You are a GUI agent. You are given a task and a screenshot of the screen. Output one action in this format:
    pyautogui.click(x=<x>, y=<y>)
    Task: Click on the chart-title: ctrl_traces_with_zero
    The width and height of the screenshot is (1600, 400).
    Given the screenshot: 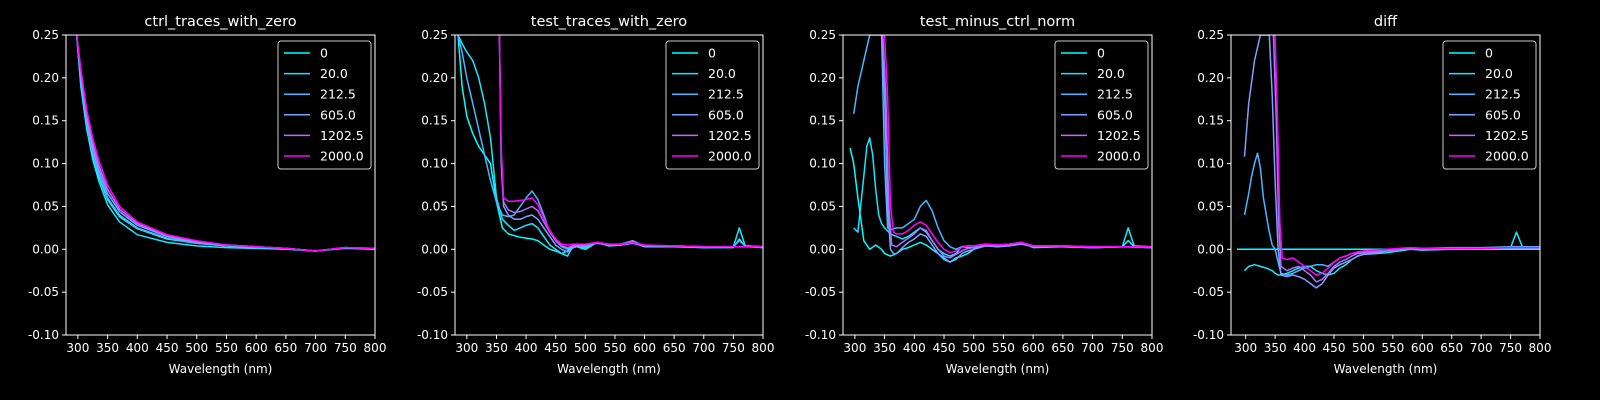 What is the action you would take?
    pyautogui.click(x=220, y=22)
    